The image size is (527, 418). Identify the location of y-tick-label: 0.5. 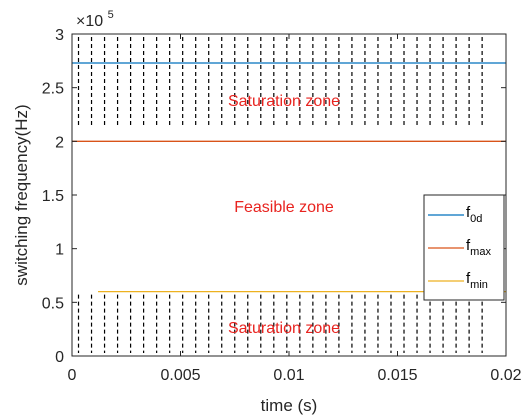
(53, 303).